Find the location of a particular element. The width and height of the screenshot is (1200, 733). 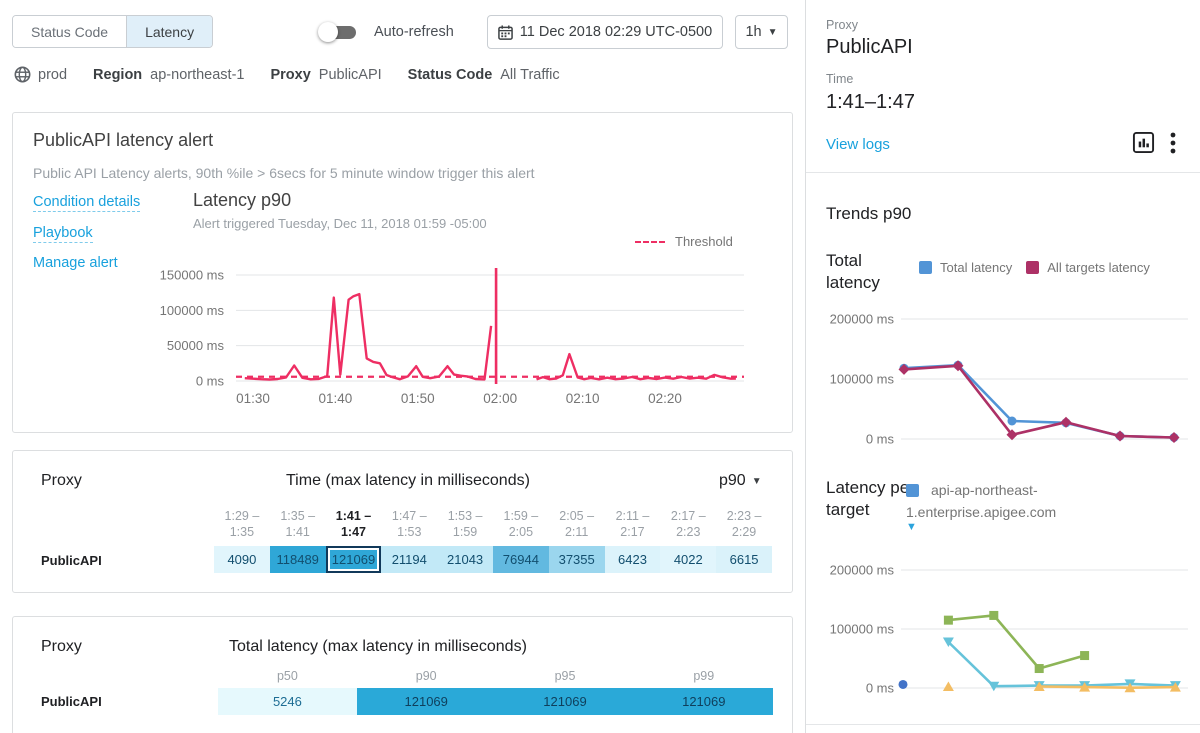

target-legend-chip is located at coordinates (912, 490).